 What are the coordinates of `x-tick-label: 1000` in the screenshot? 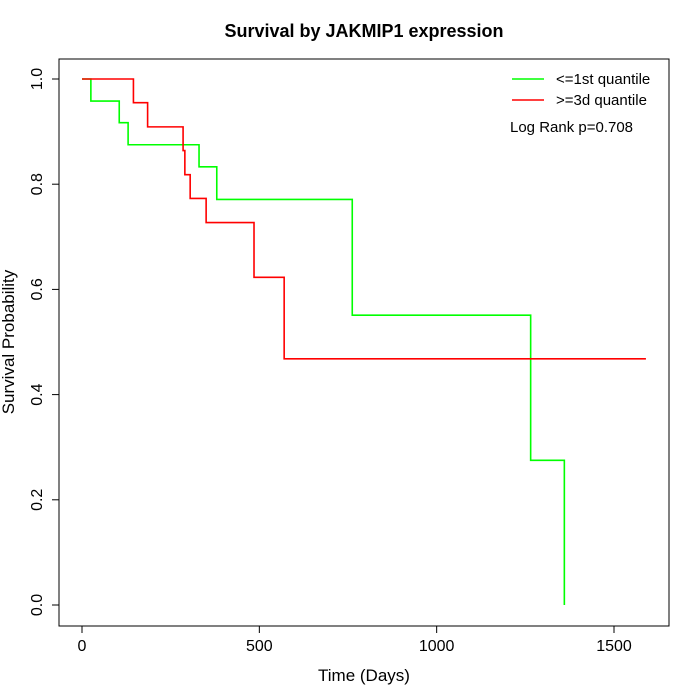 It's located at (437, 646).